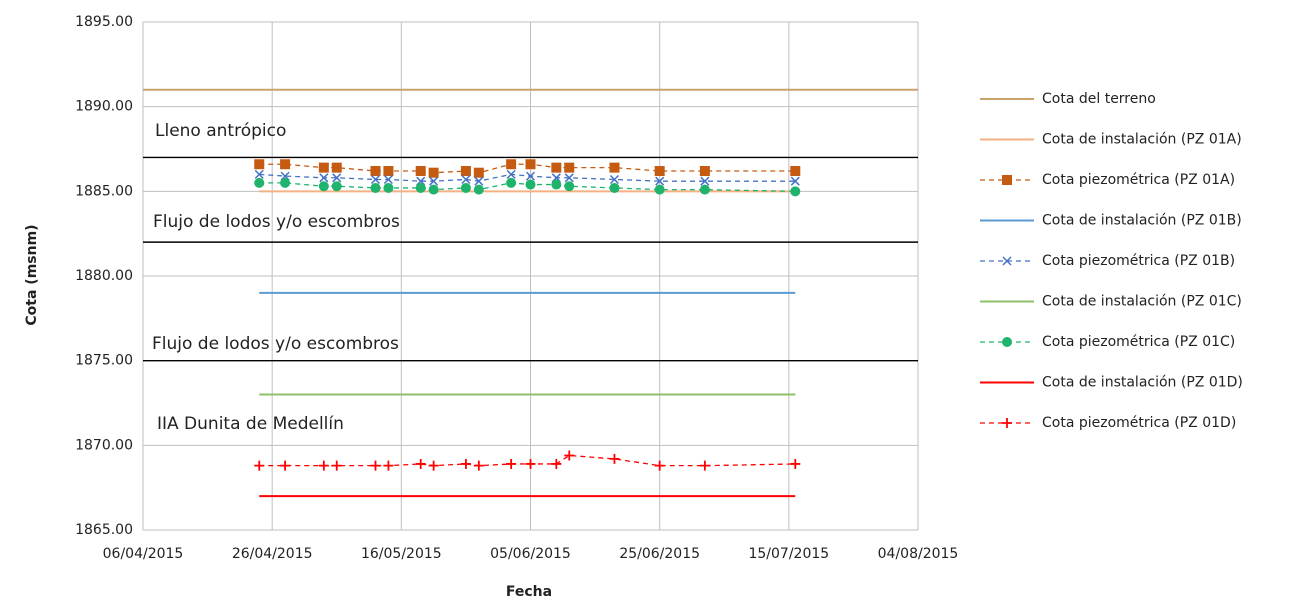 The image size is (1294, 600). Describe the element at coordinates (104, 107) in the screenshot. I see `y-tick-label: 1890.00` at that location.